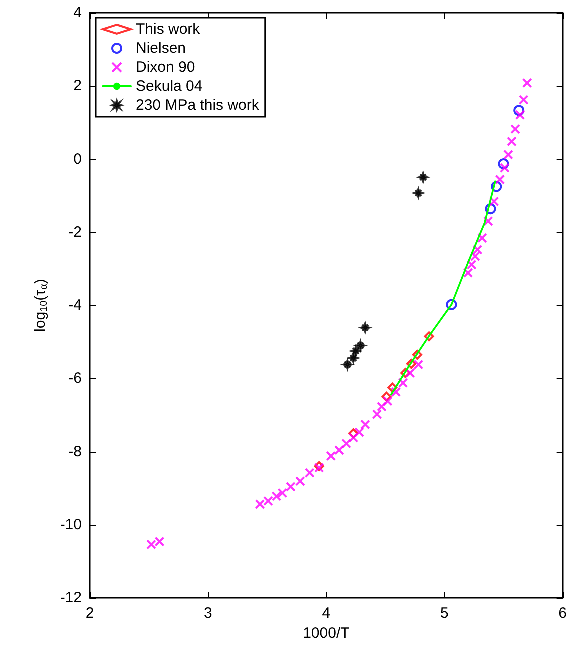  What do you see at coordinates (326, 633) in the screenshot?
I see `x-axis-title: 1000/T` at bounding box center [326, 633].